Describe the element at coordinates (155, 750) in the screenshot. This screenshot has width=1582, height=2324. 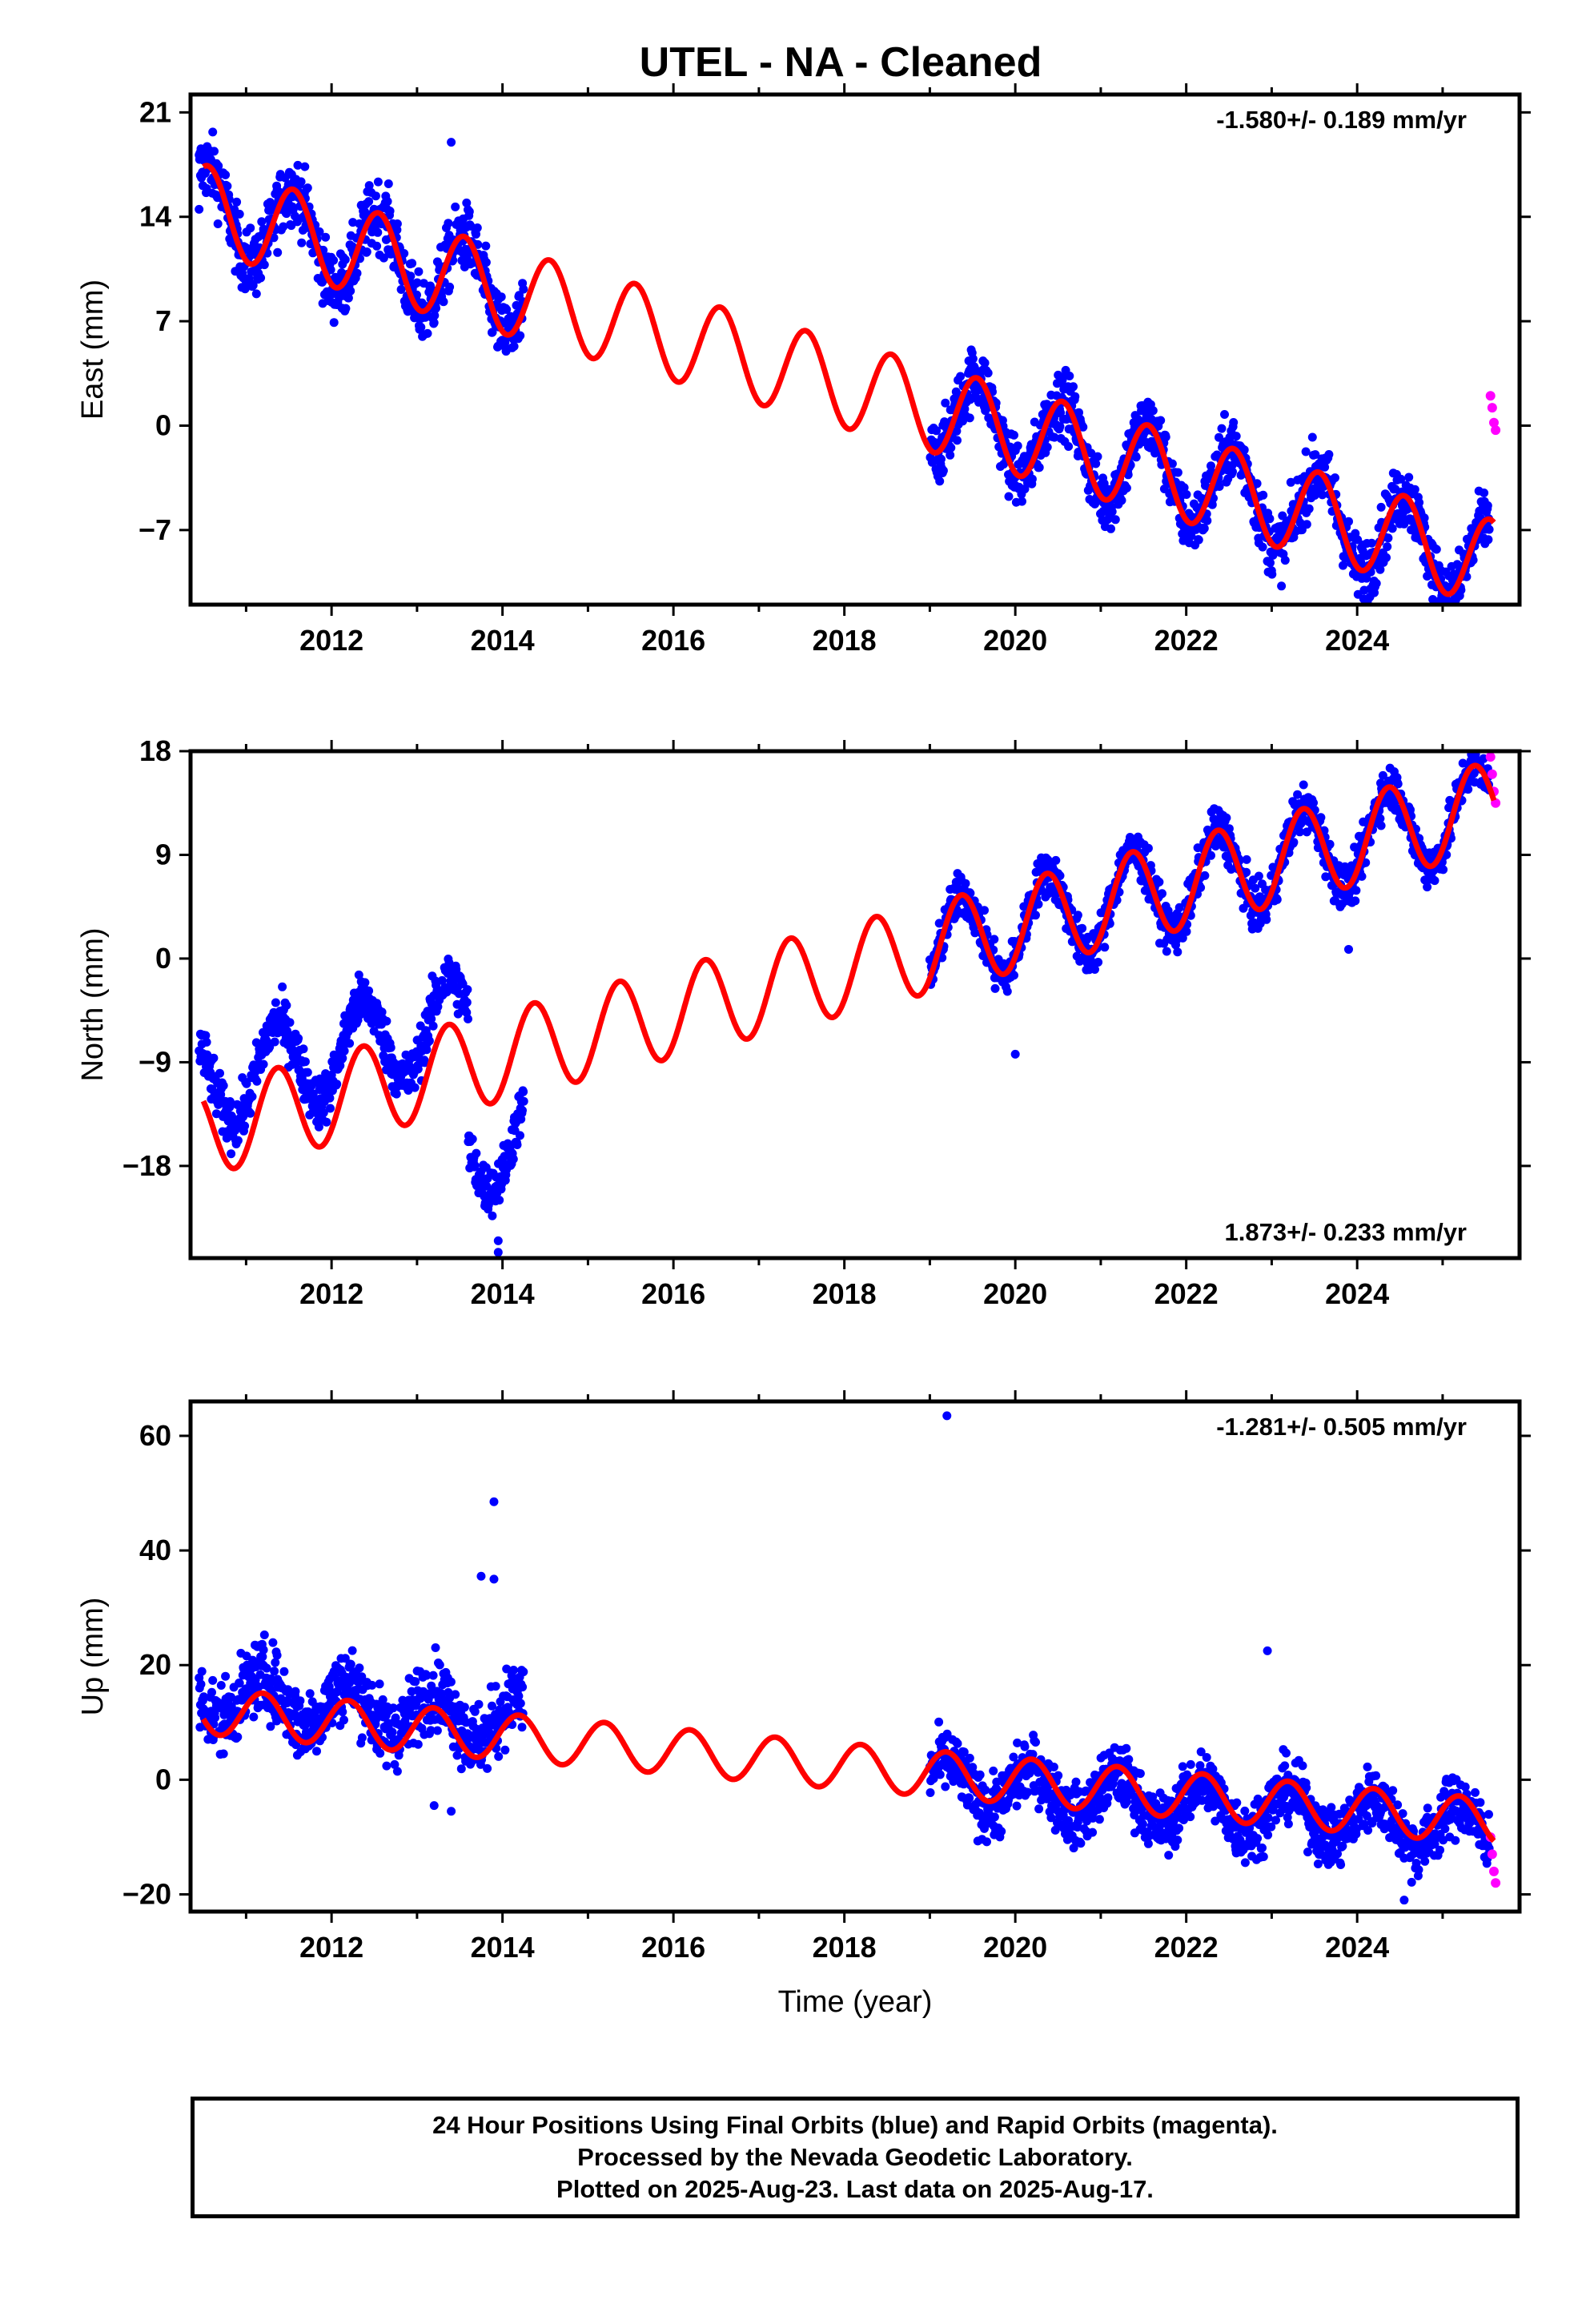
I see `y-tick-label: 18` at that location.